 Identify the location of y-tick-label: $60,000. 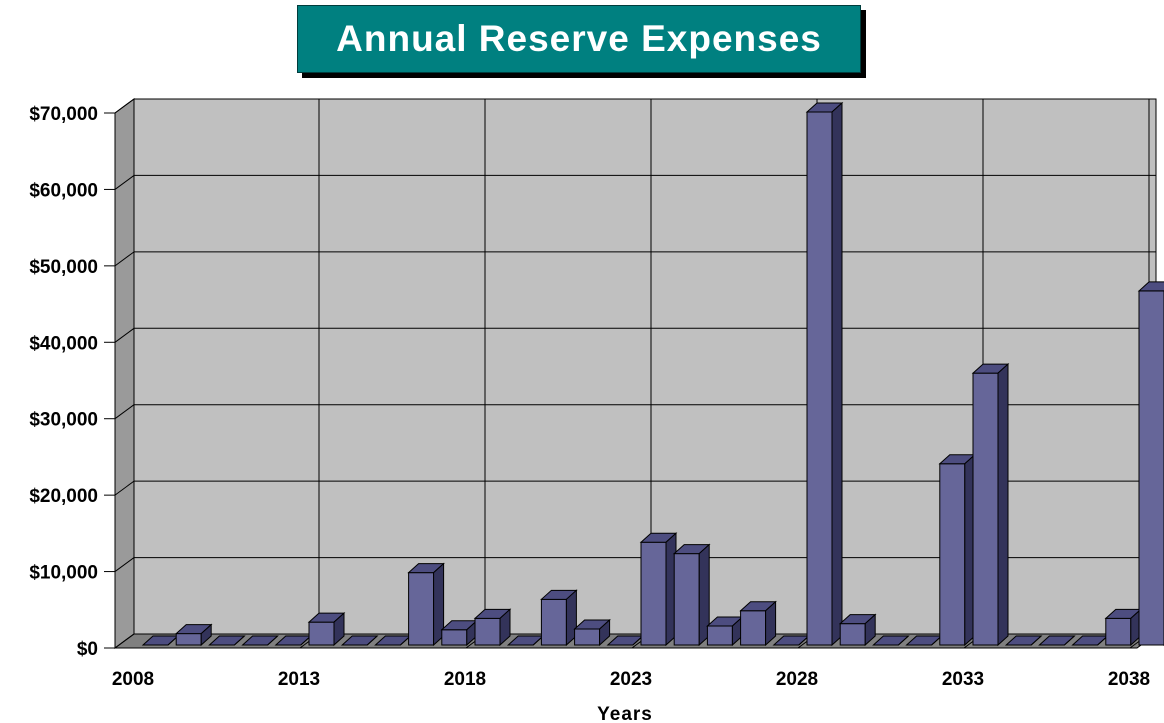
(63, 190).